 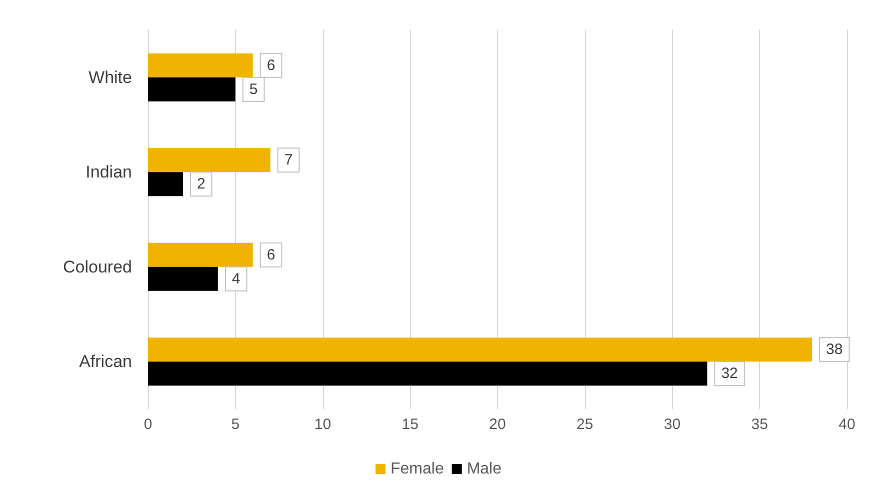 What do you see at coordinates (201, 184) in the screenshot?
I see `data-label: 2` at bounding box center [201, 184].